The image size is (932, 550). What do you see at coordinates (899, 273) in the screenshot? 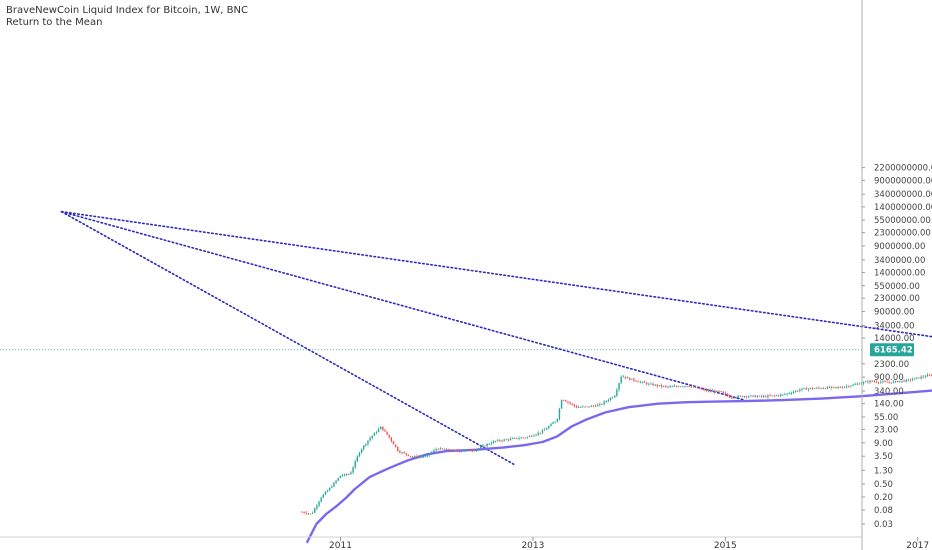
I see `y-tick-label: 1400000.00` at bounding box center [899, 273].